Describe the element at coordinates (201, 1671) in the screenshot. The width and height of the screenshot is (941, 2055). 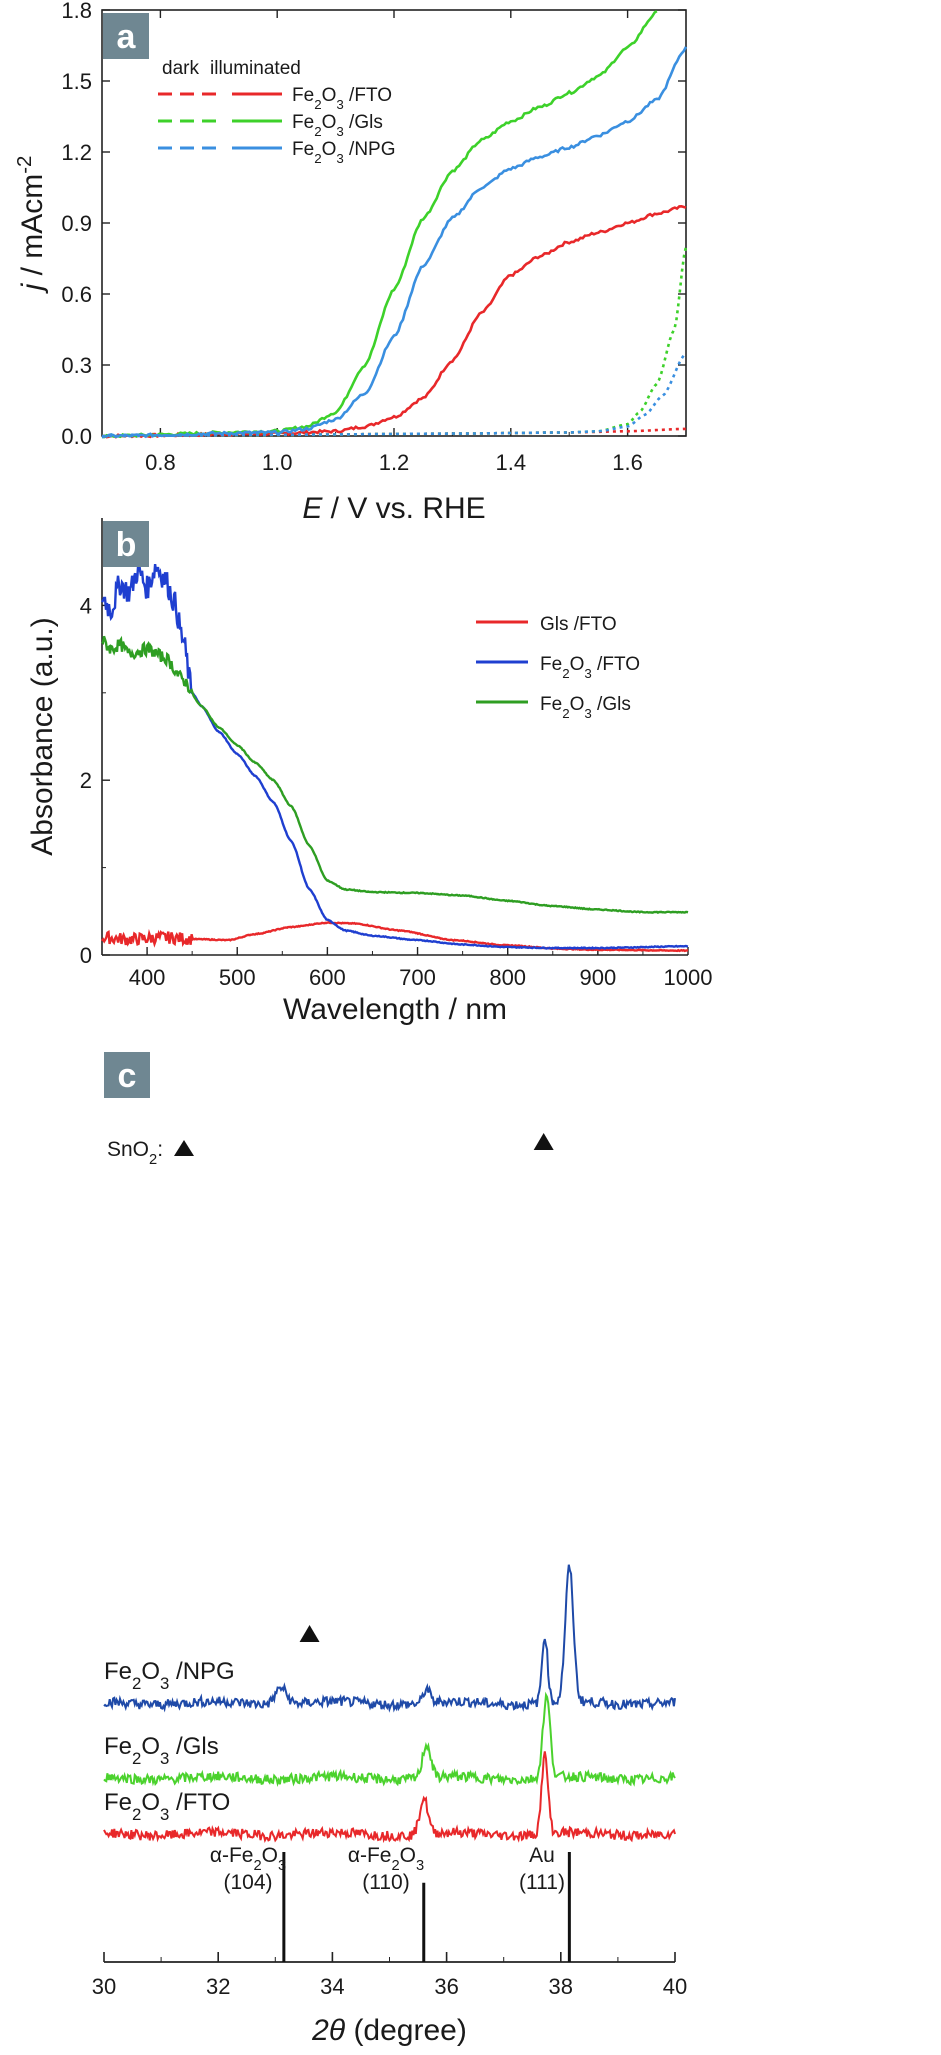
I see `pattern-label-rest: /NPG` at that location.